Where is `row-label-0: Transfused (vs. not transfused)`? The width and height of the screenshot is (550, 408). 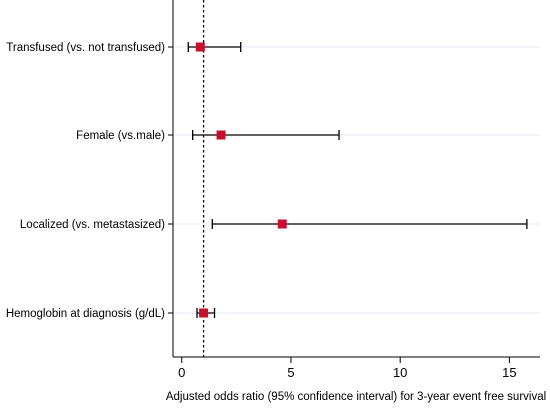 row-label-0: Transfused (vs. not transfused) is located at coordinates (85, 48).